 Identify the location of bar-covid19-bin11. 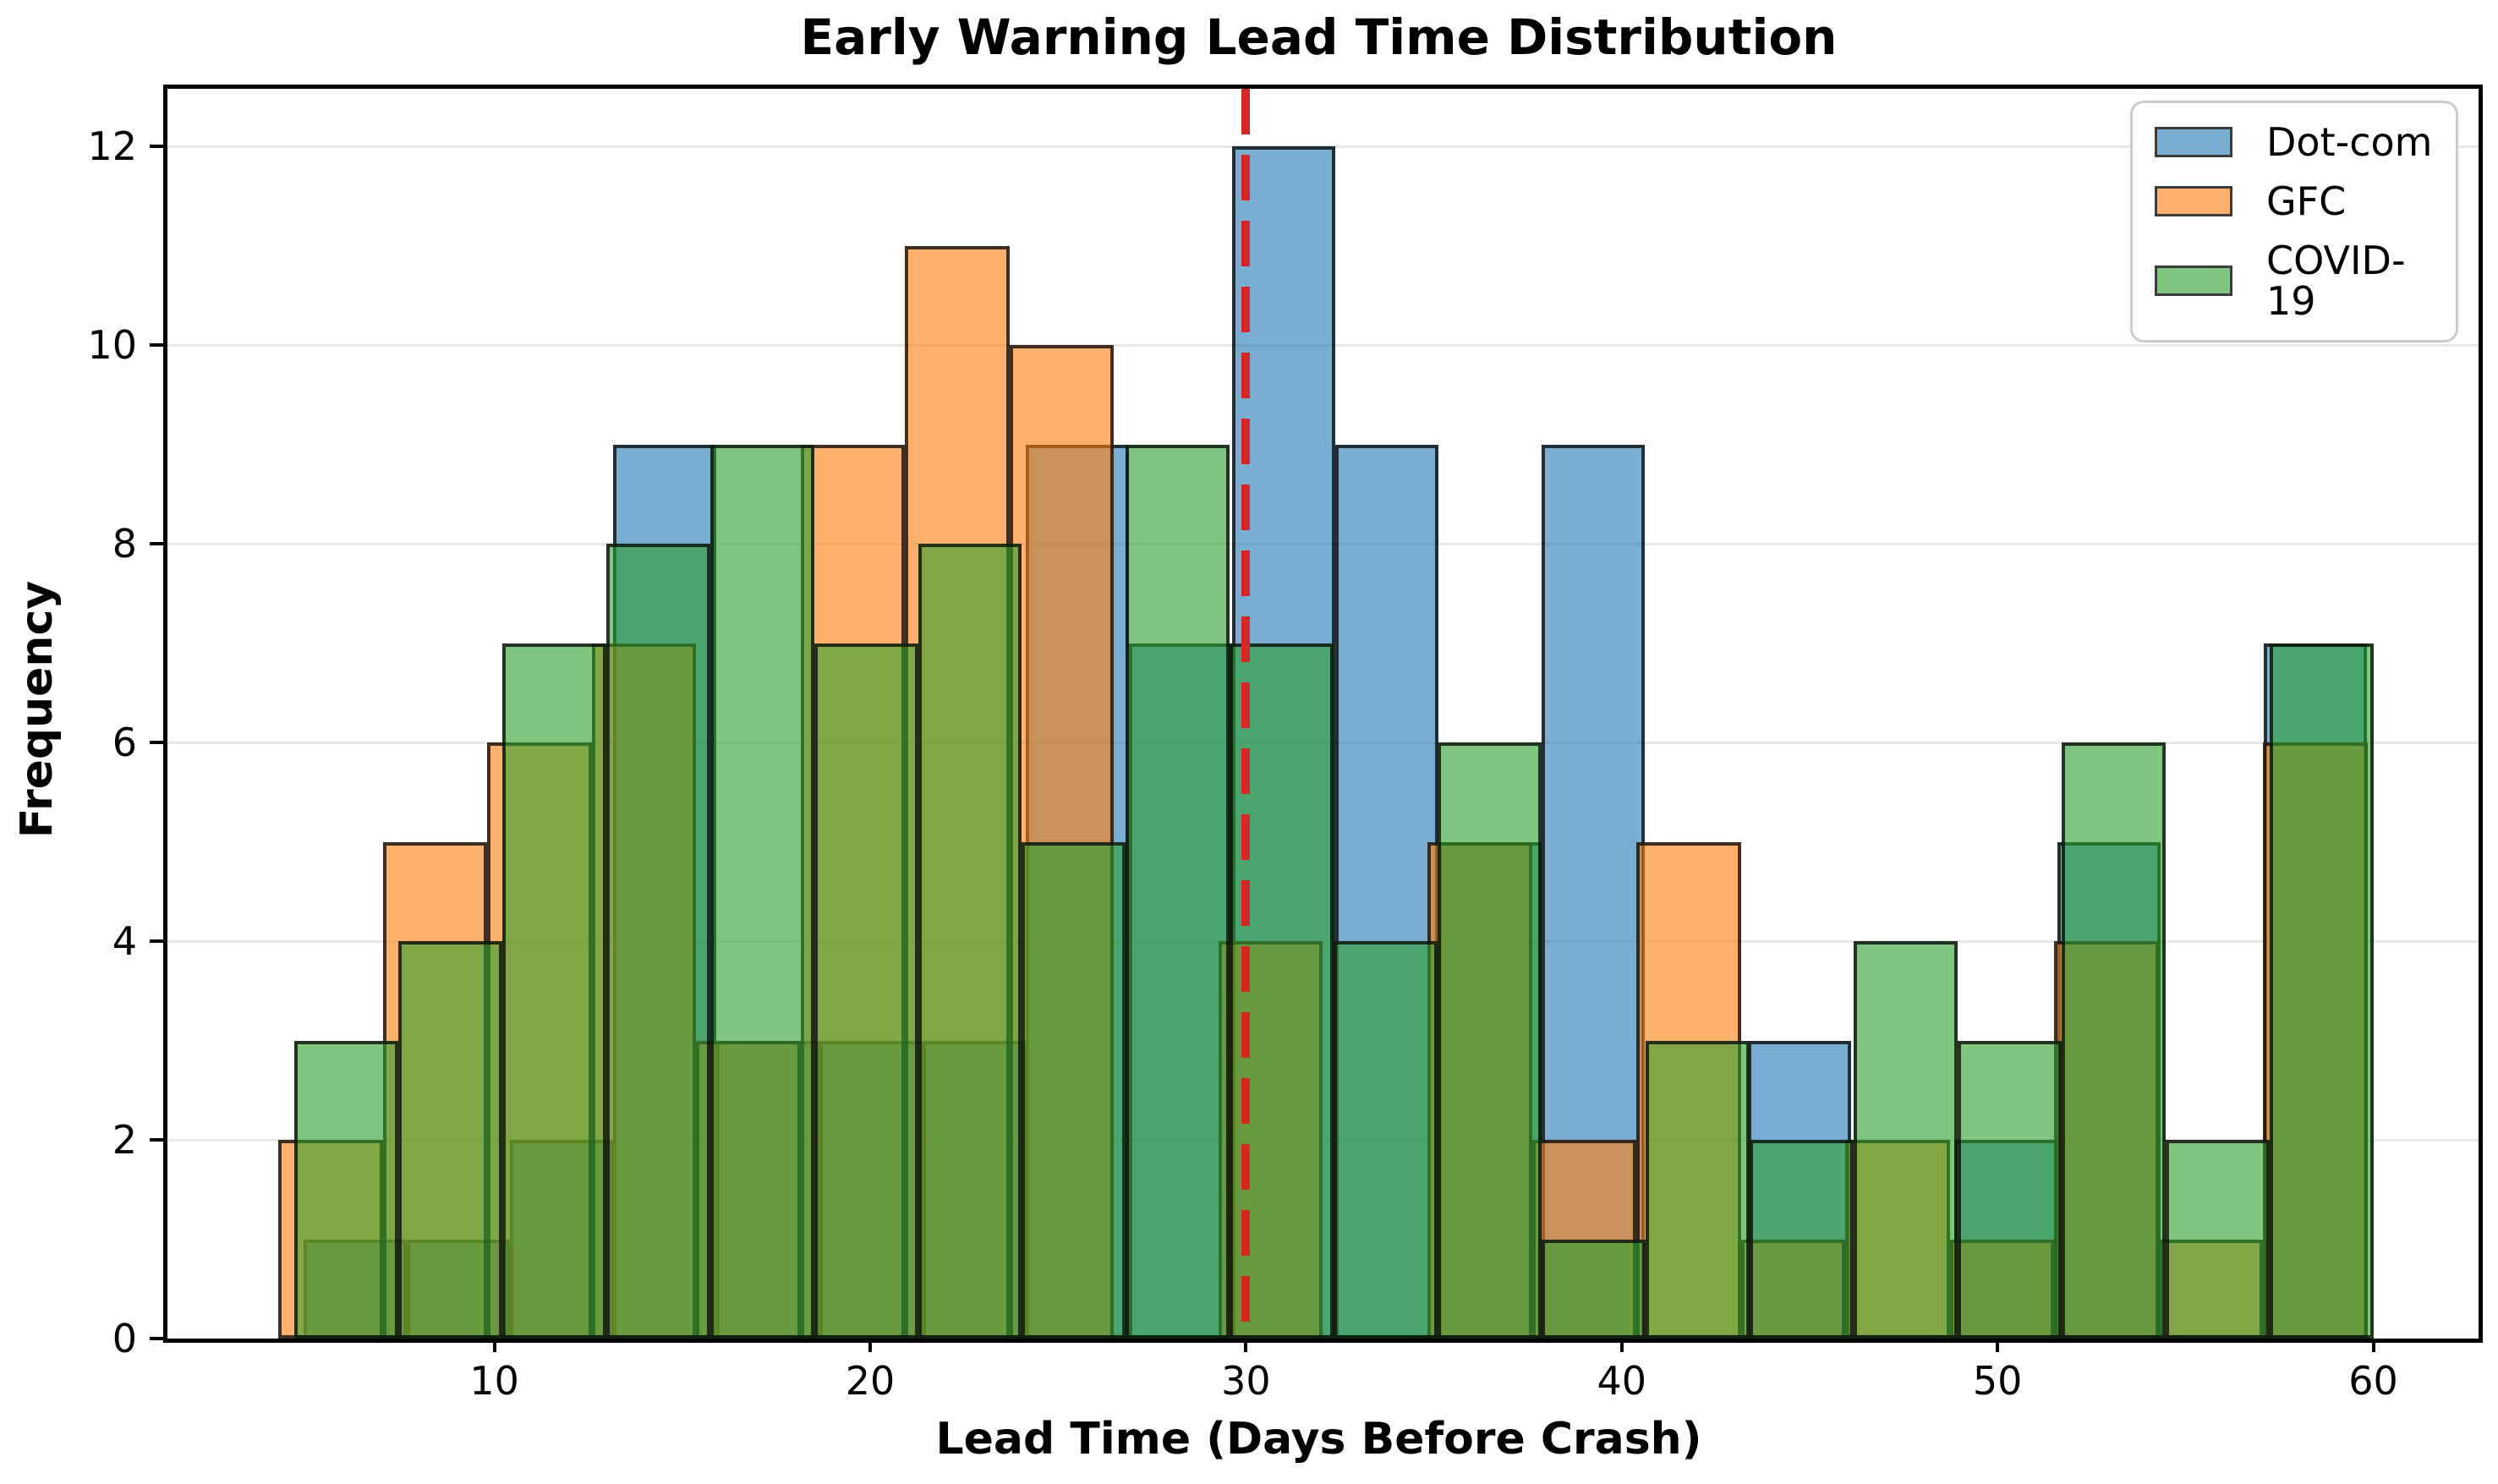
(1386, 1140).